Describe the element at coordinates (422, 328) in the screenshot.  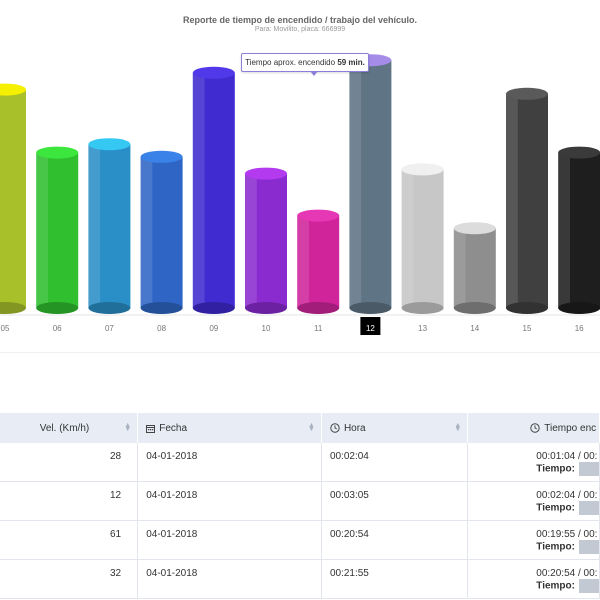
I see `x-tick-label: 13` at that location.